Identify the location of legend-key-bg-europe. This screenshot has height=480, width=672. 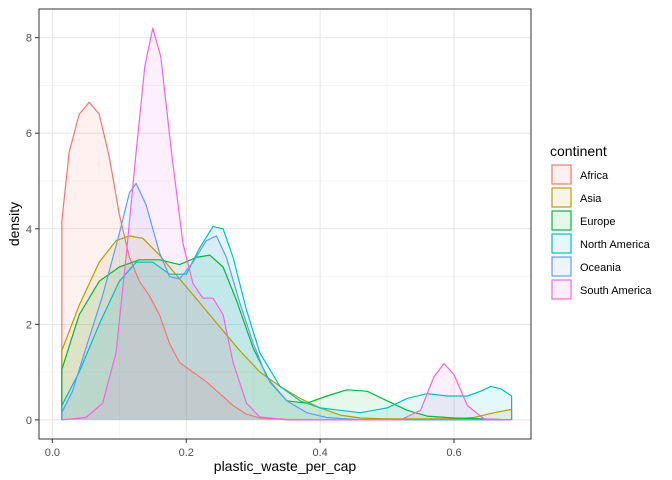
(561, 220).